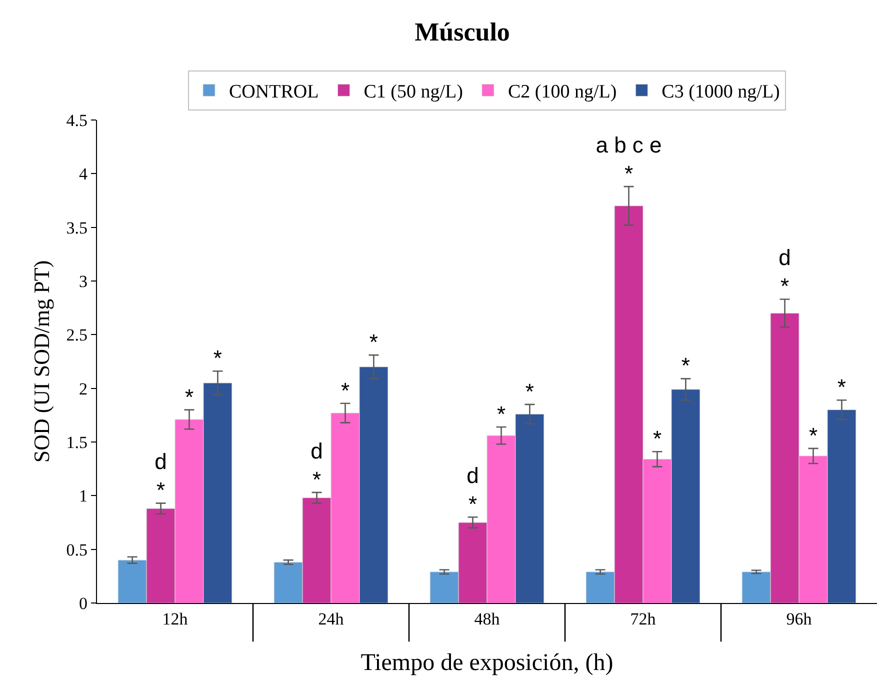 This screenshot has height=696, width=889. Describe the element at coordinates (83, 496) in the screenshot. I see `y-tick-label: 1` at that location.